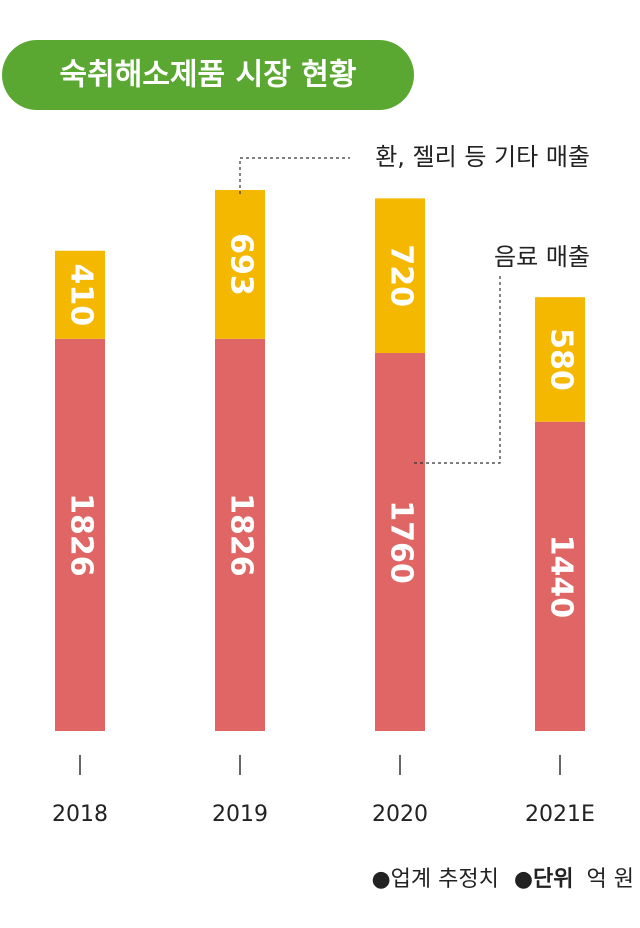  Describe the element at coordinates (560, 814) in the screenshot. I see `x-tick-label: 2021E` at that location.